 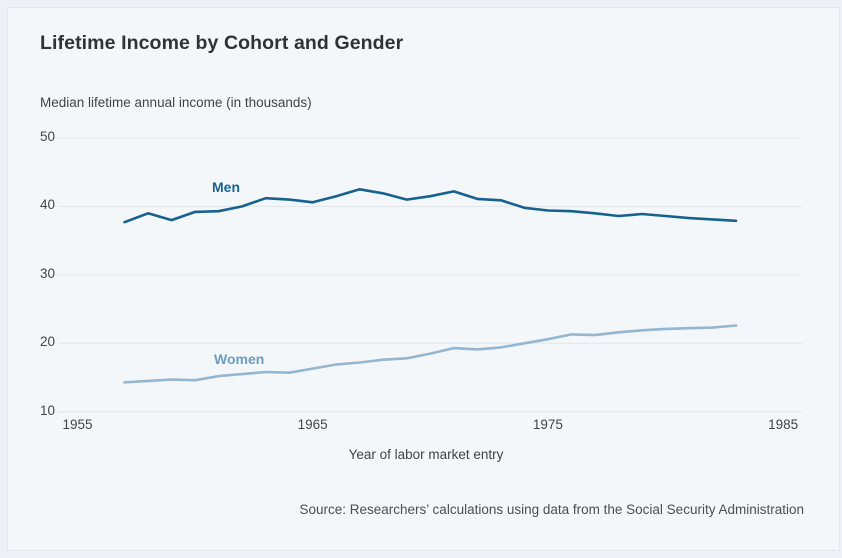 I want to click on y-tick-label-40: 40, so click(x=48, y=205).